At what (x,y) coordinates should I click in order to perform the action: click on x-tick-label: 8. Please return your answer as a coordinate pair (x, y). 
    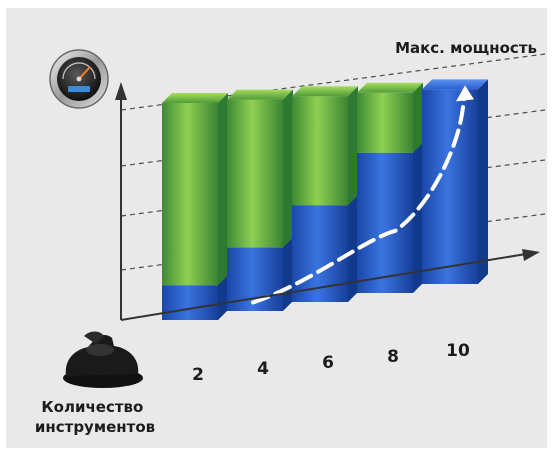
    Looking at the image, I should click on (393, 357).